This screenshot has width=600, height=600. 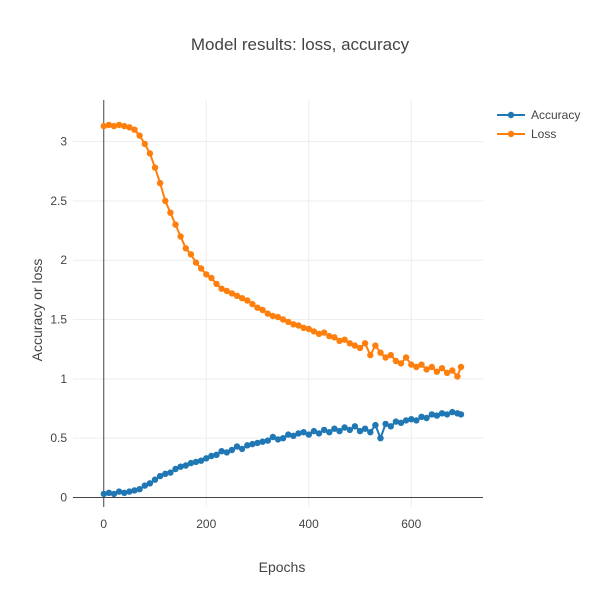 What do you see at coordinates (511, 115) in the screenshot?
I see `legend-swatch-marker` at bounding box center [511, 115].